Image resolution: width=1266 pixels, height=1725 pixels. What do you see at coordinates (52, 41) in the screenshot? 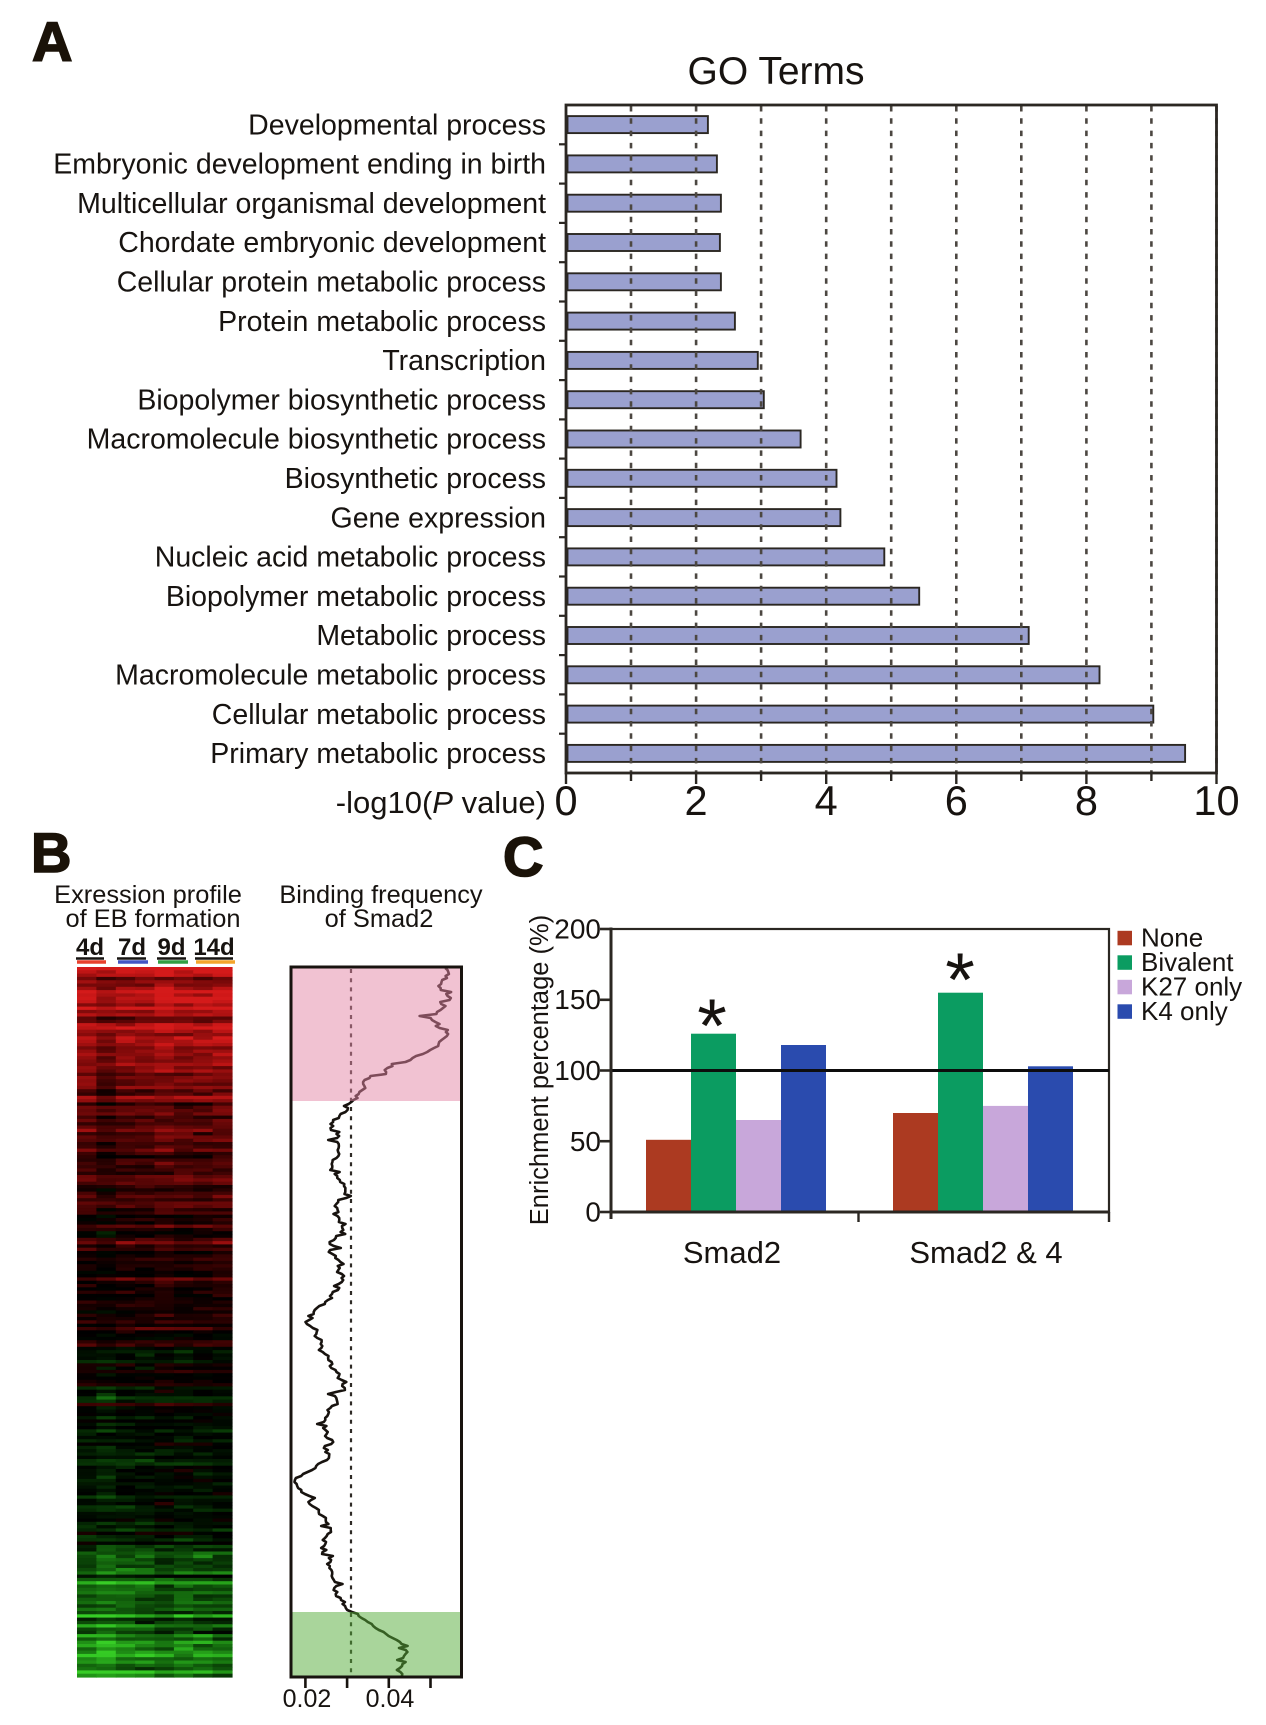
I see `svg-text: A` at bounding box center [52, 41].